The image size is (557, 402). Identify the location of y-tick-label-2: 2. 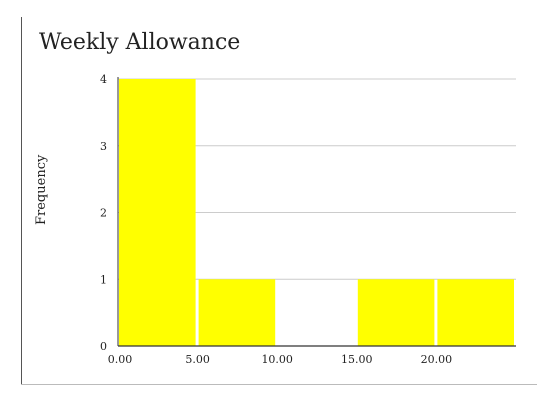
(103, 213).